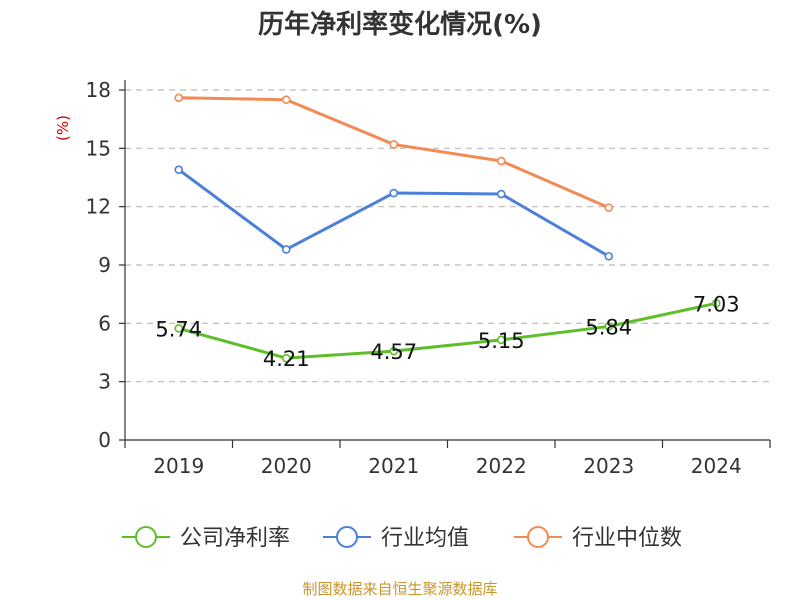 The width and height of the screenshot is (800, 600). What do you see at coordinates (425, 538) in the screenshot?
I see `legend-label: 行业均值` at bounding box center [425, 538].